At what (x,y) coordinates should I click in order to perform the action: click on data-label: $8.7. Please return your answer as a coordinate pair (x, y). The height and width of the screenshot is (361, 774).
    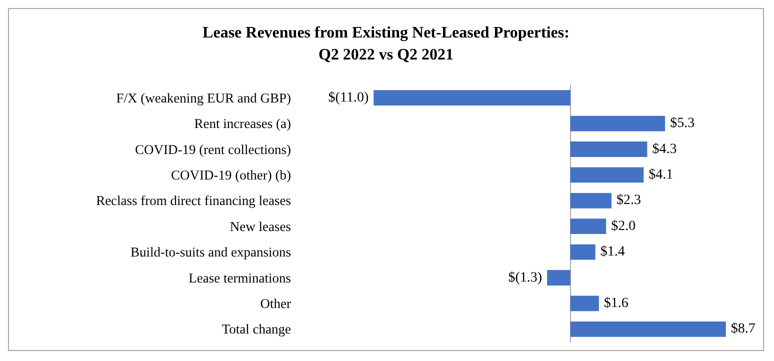
    Looking at the image, I should click on (743, 329).